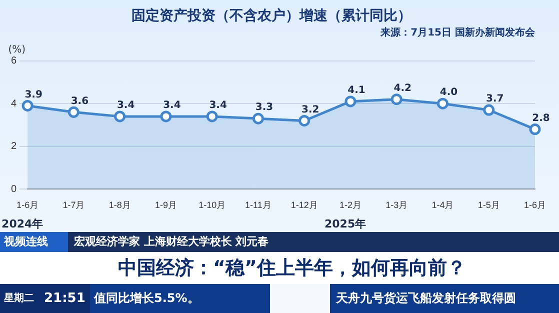  What do you see at coordinates (65, 298) in the screenshot?
I see `text: 21:51` at bounding box center [65, 298].